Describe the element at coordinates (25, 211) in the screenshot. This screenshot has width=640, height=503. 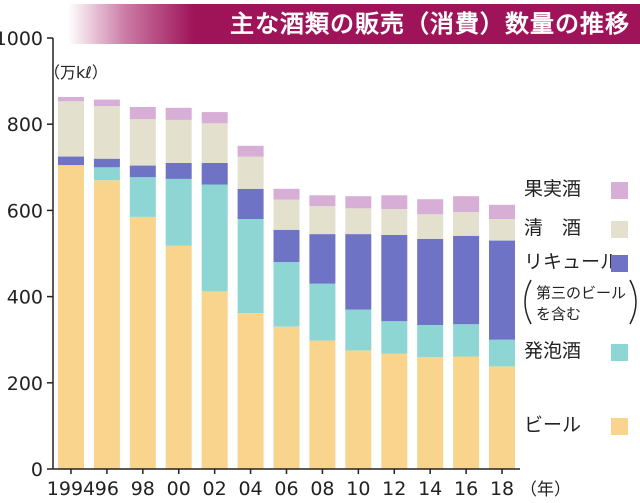
I see `y-tick-label: 600` at that location.